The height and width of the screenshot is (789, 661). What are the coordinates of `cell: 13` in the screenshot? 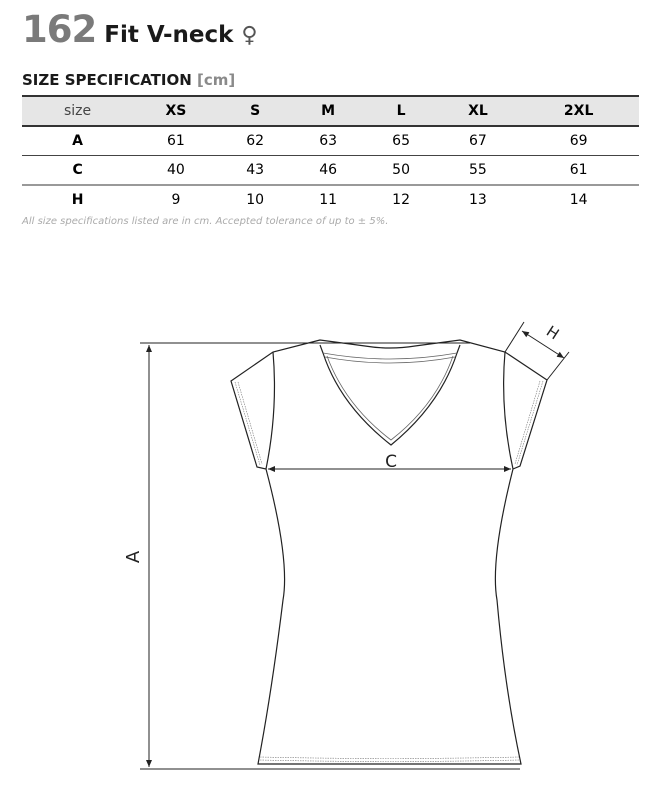 It's located at (478, 200).